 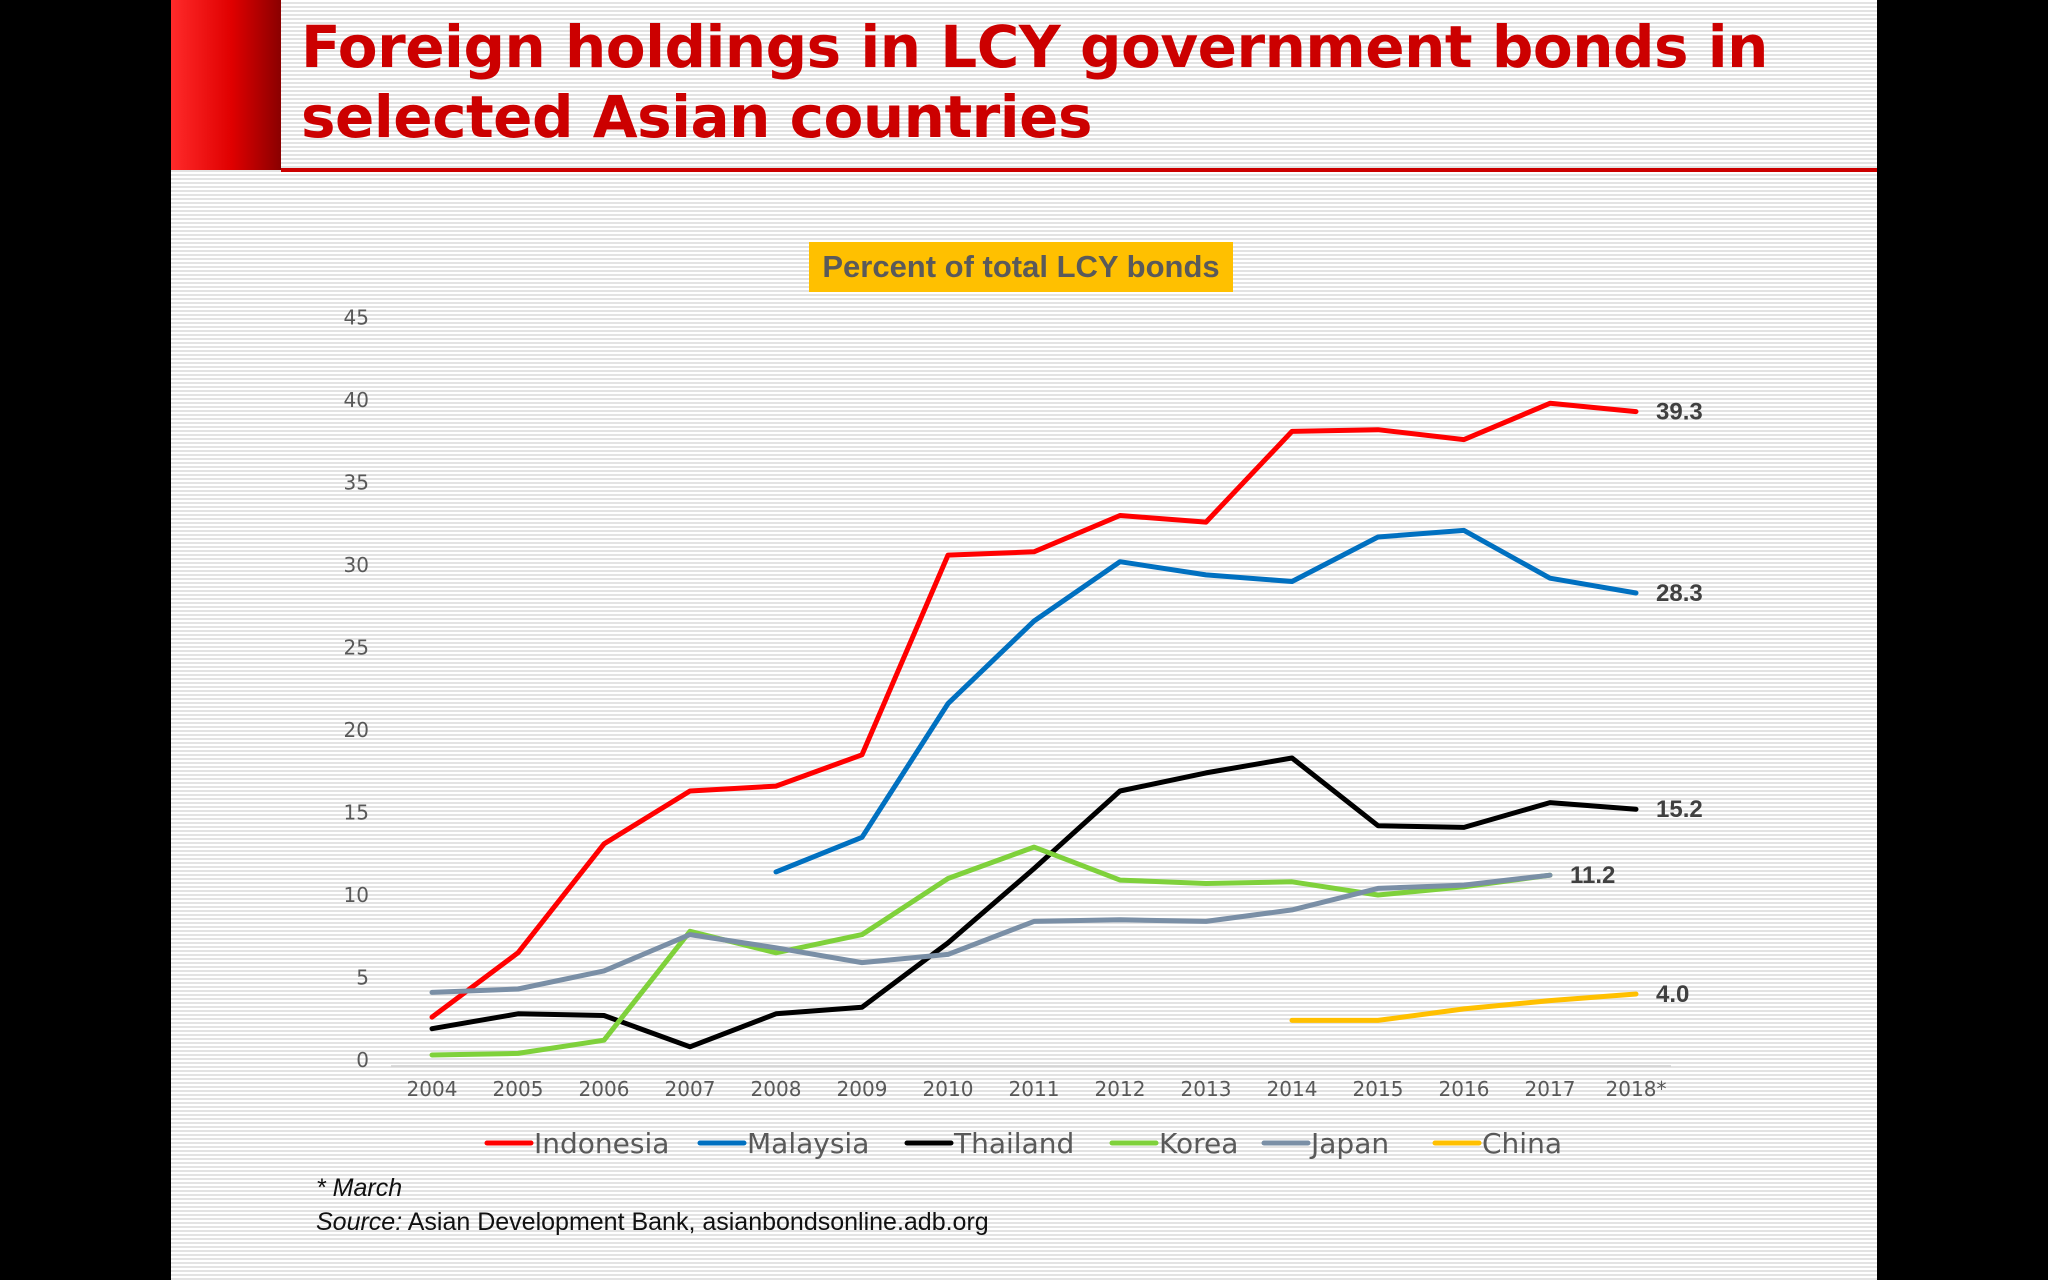 I want to click on y-tick-label: 35, so click(x=356, y=483).